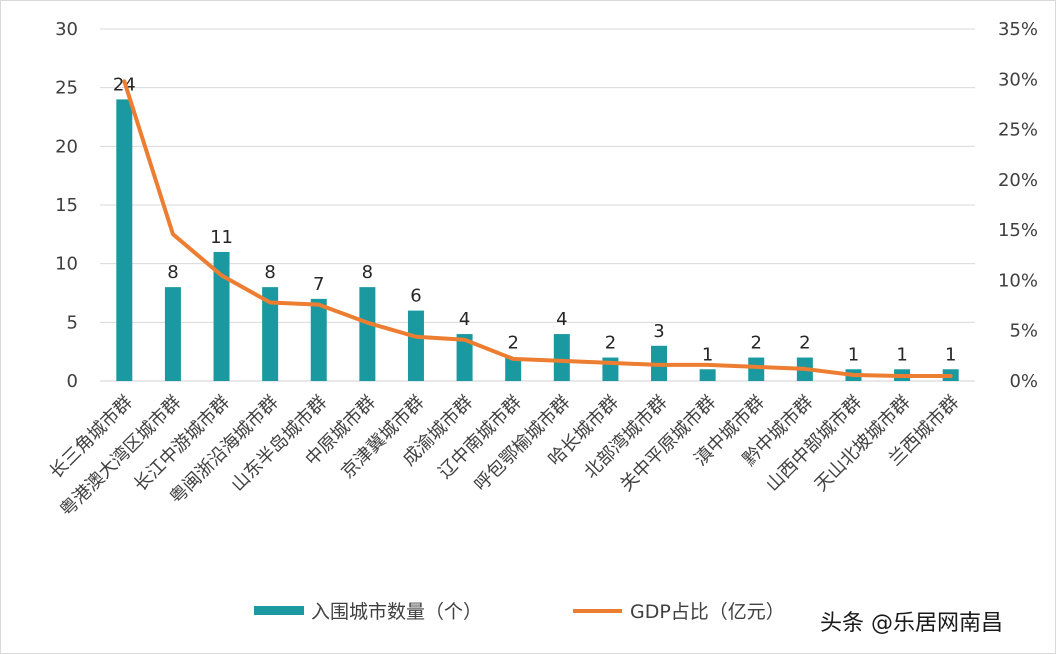  What do you see at coordinates (707, 612) in the screenshot?
I see `legend-label-line: GDP占比（亿元）` at bounding box center [707, 612].